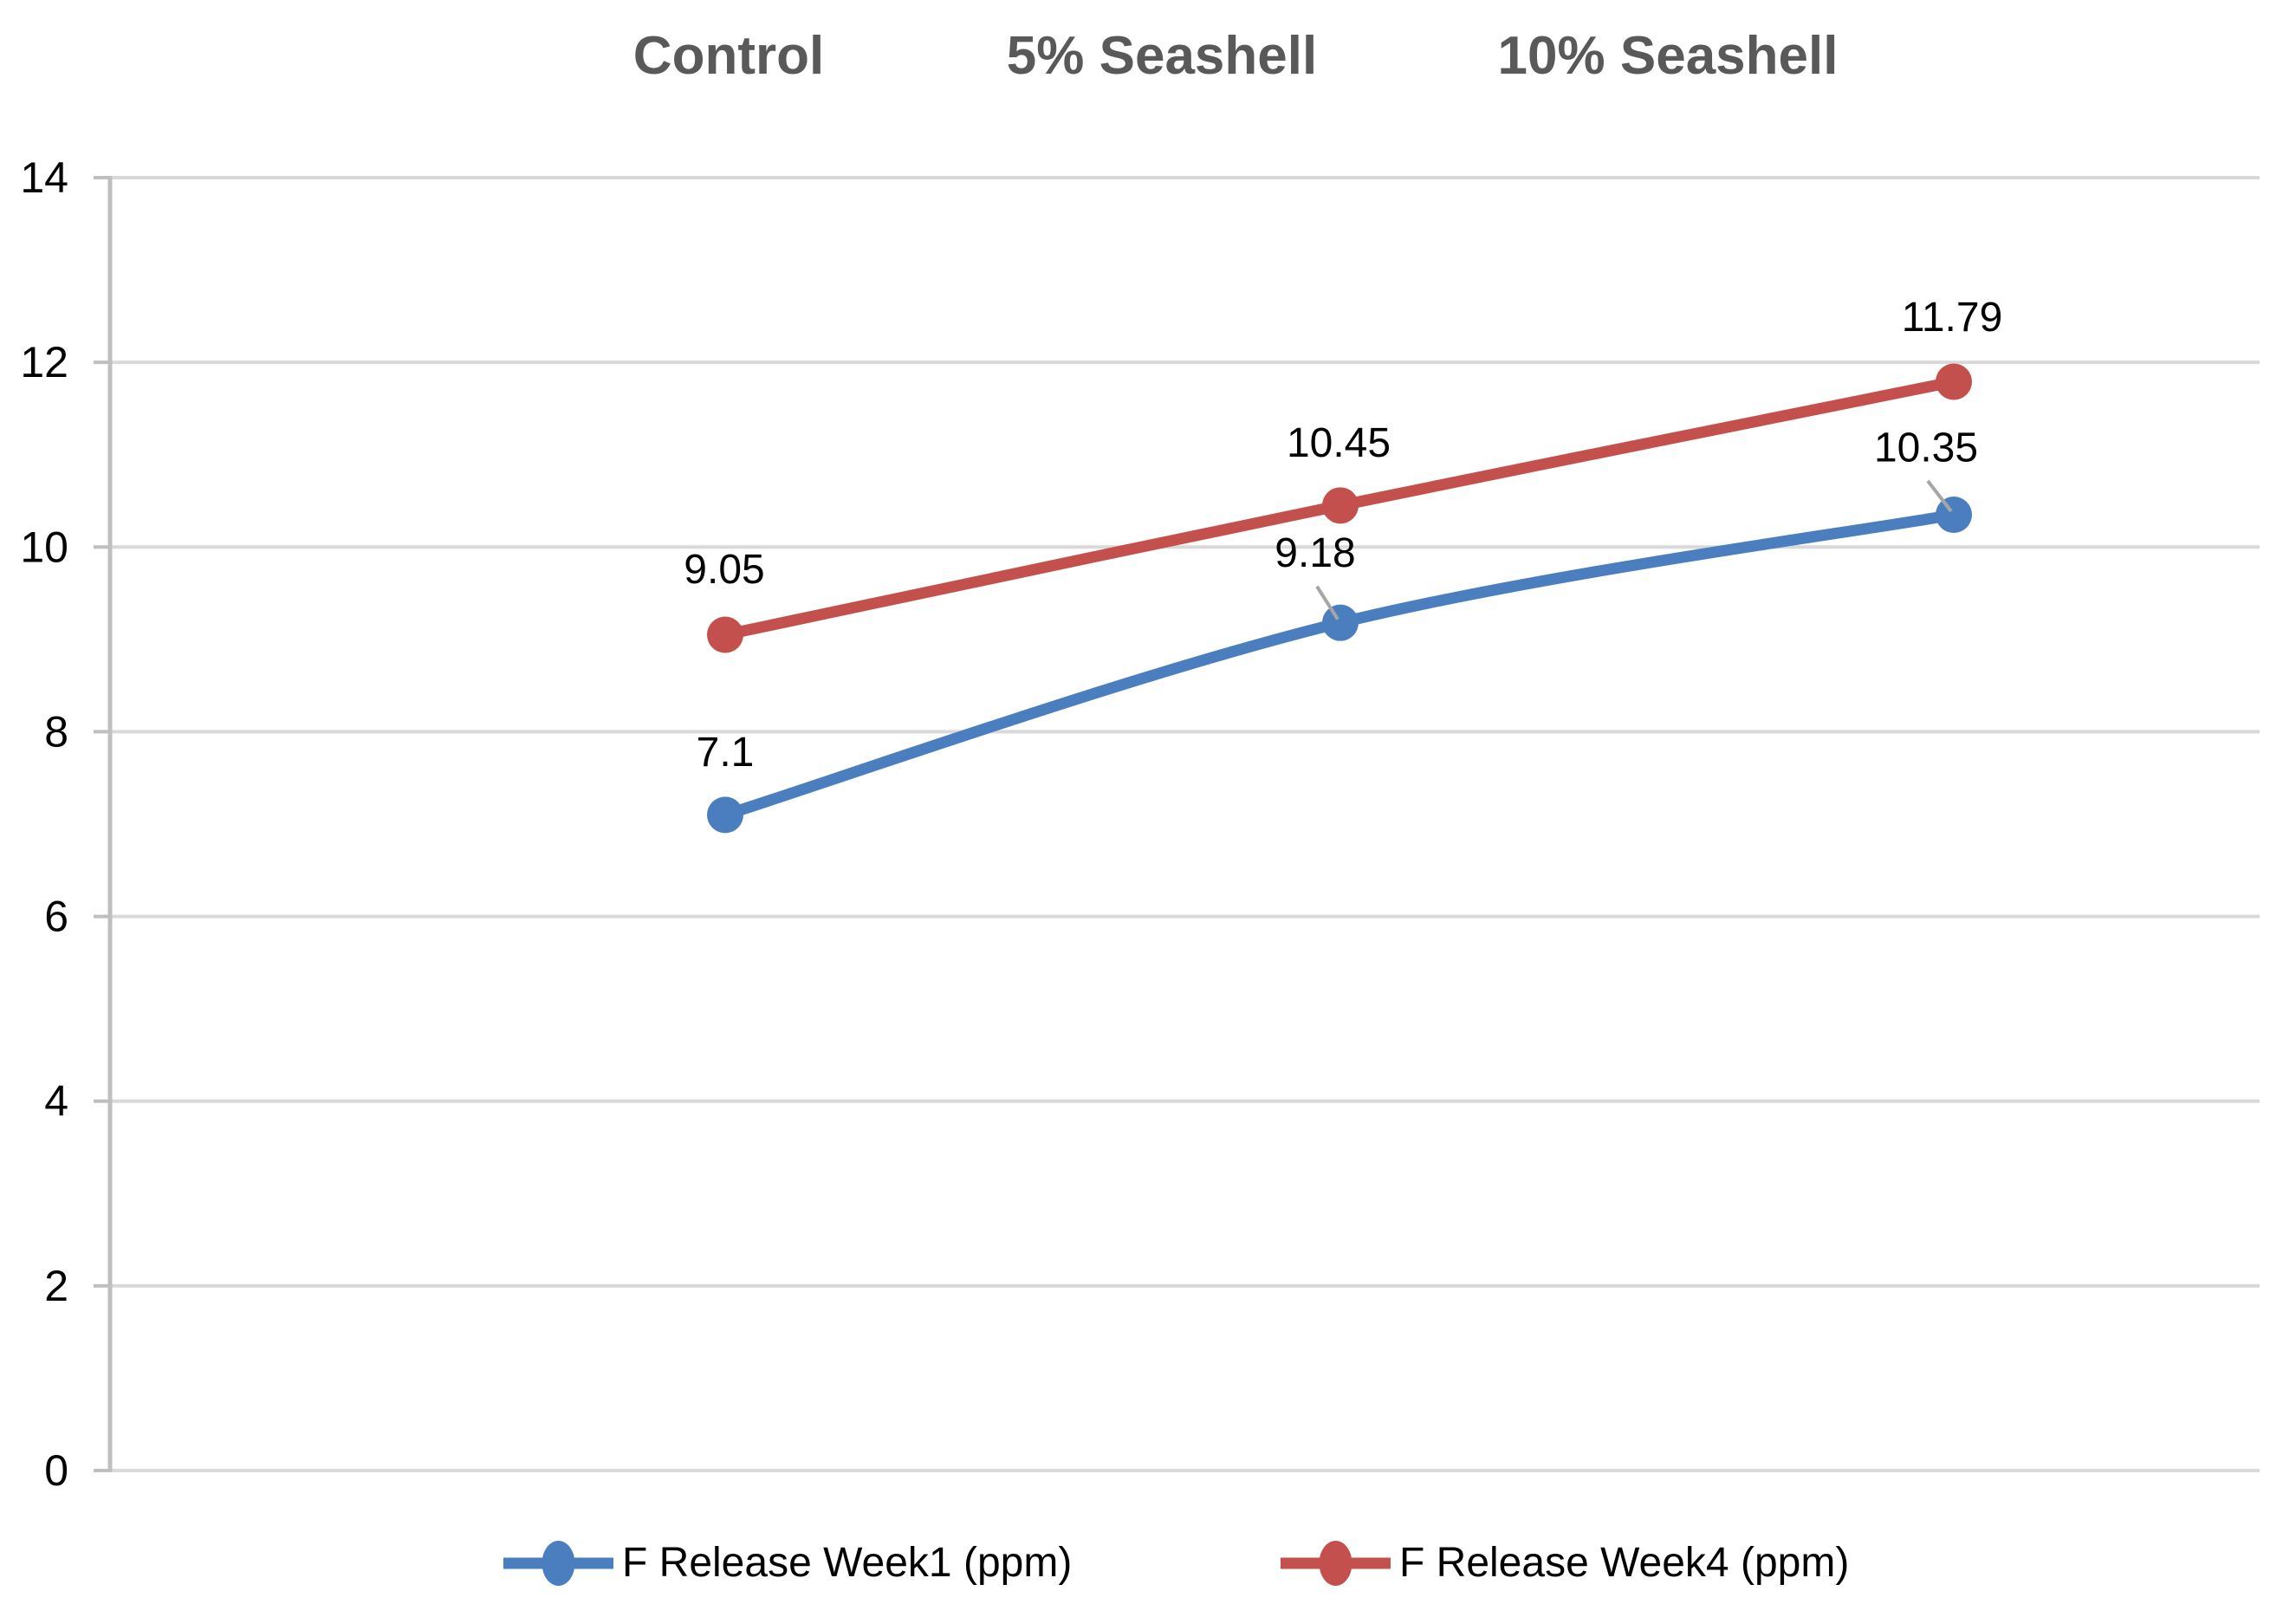 This screenshot has width=2296, height=1617. What do you see at coordinates (44, 362) in the screenshot?
I see `y-tick-label: 12` at bounding box center [44, 362].